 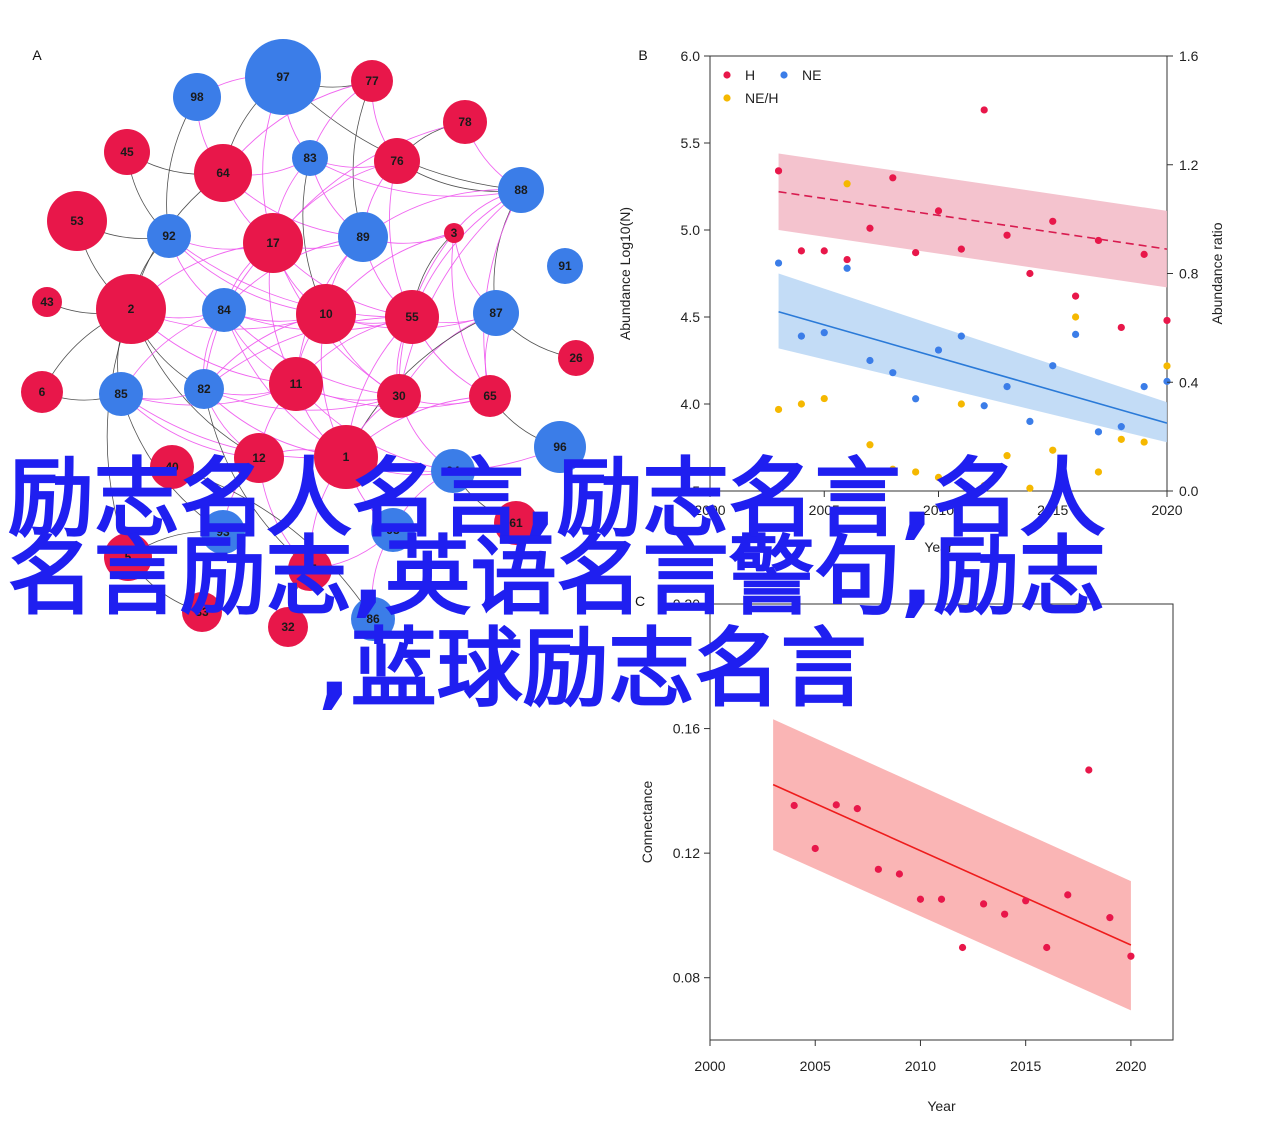 I want to click on node-53: 53, so click(x=77, y=221).